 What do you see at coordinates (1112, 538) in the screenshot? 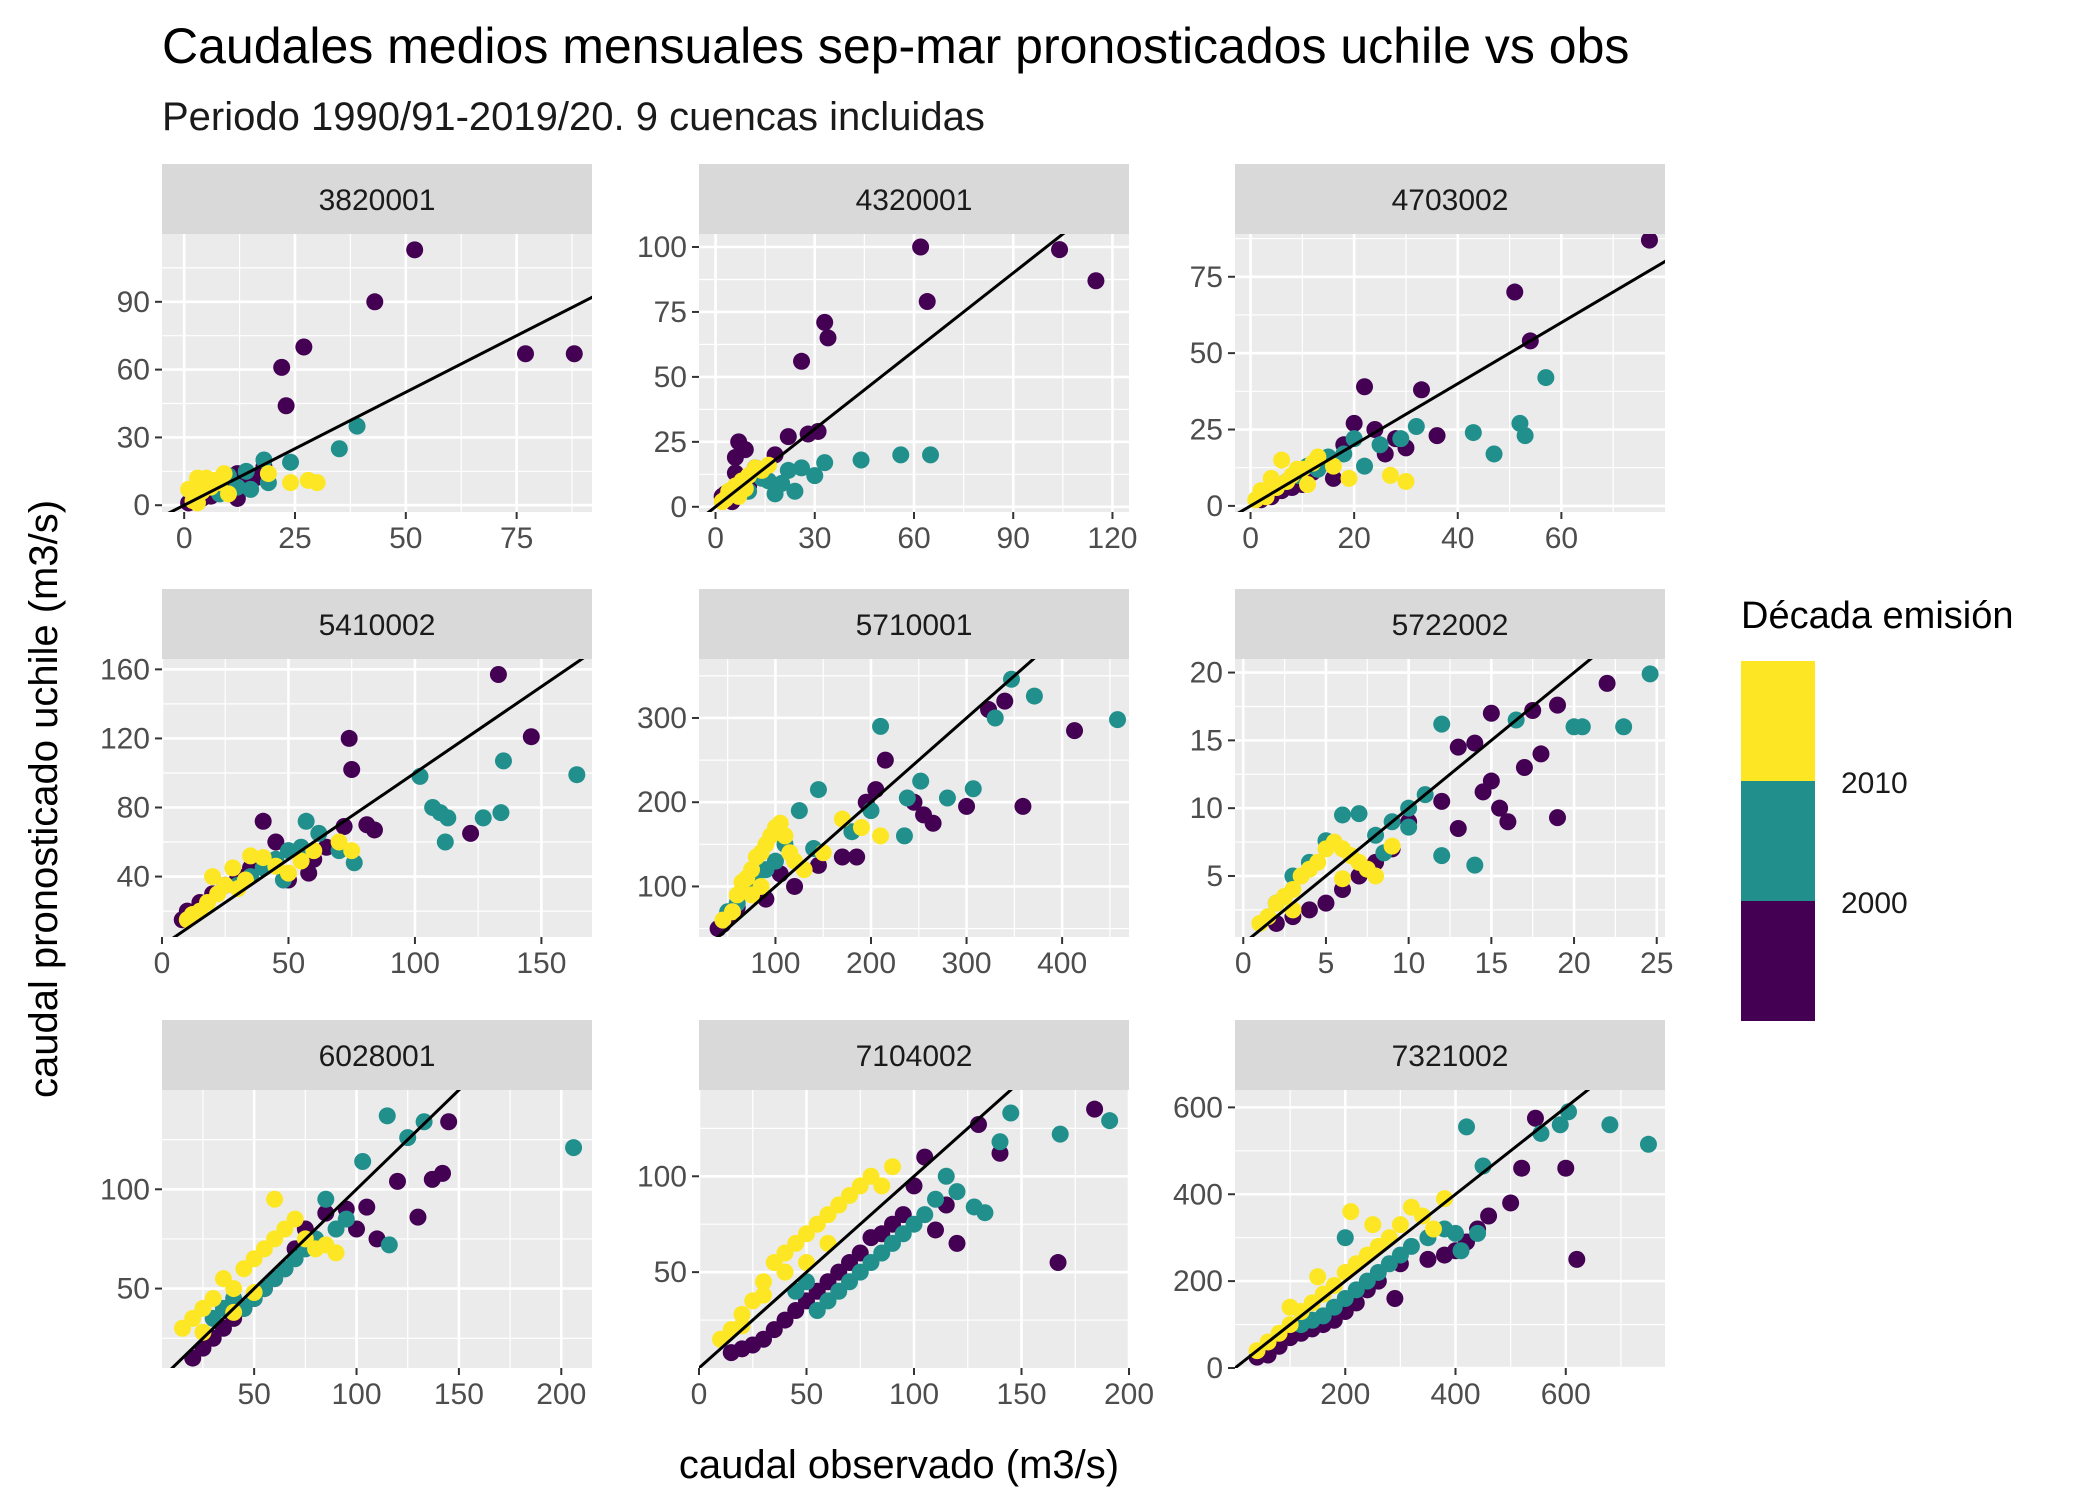
I see `x-tick-label: 120` at bounding box center [1112, 538].